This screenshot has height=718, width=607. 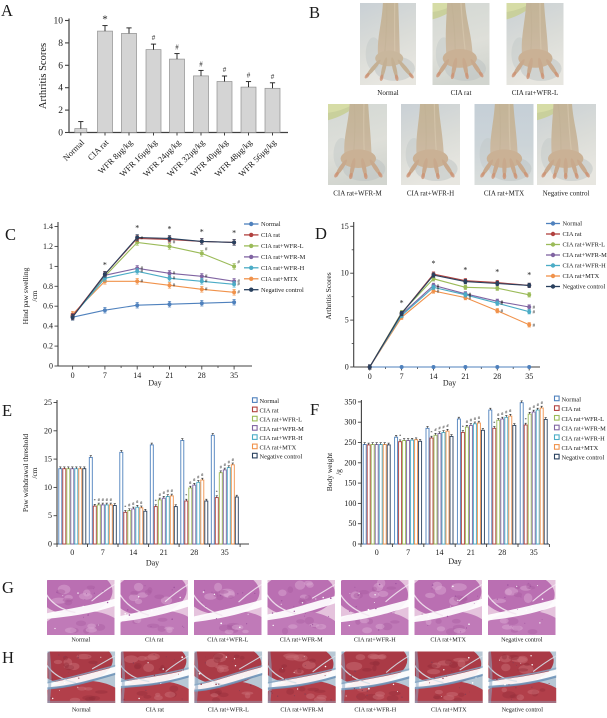 What do you see at coordinates (48, 326) in the screenshot?
I see `svg-text: 0.4` at bounding box center [48, 326].